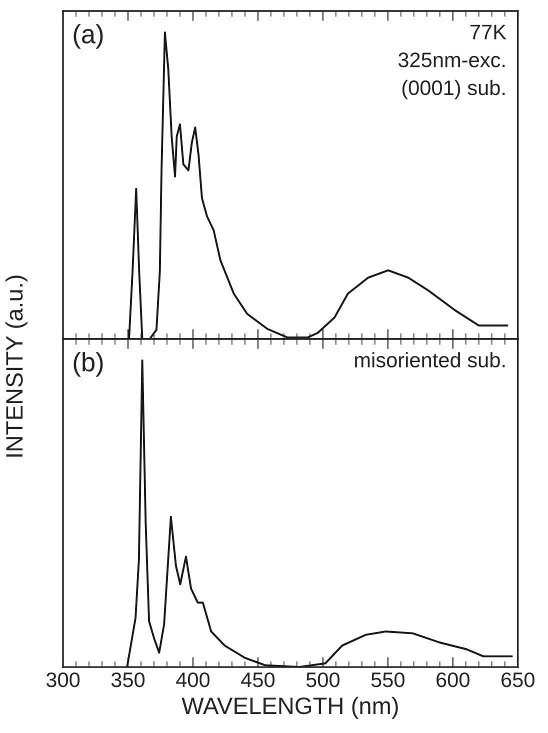 The width and height of the screenshot is (548, 733). Describe the element at coordinates (258, 680) in the screenshot. I see `x-tick-label: 450` at that location.